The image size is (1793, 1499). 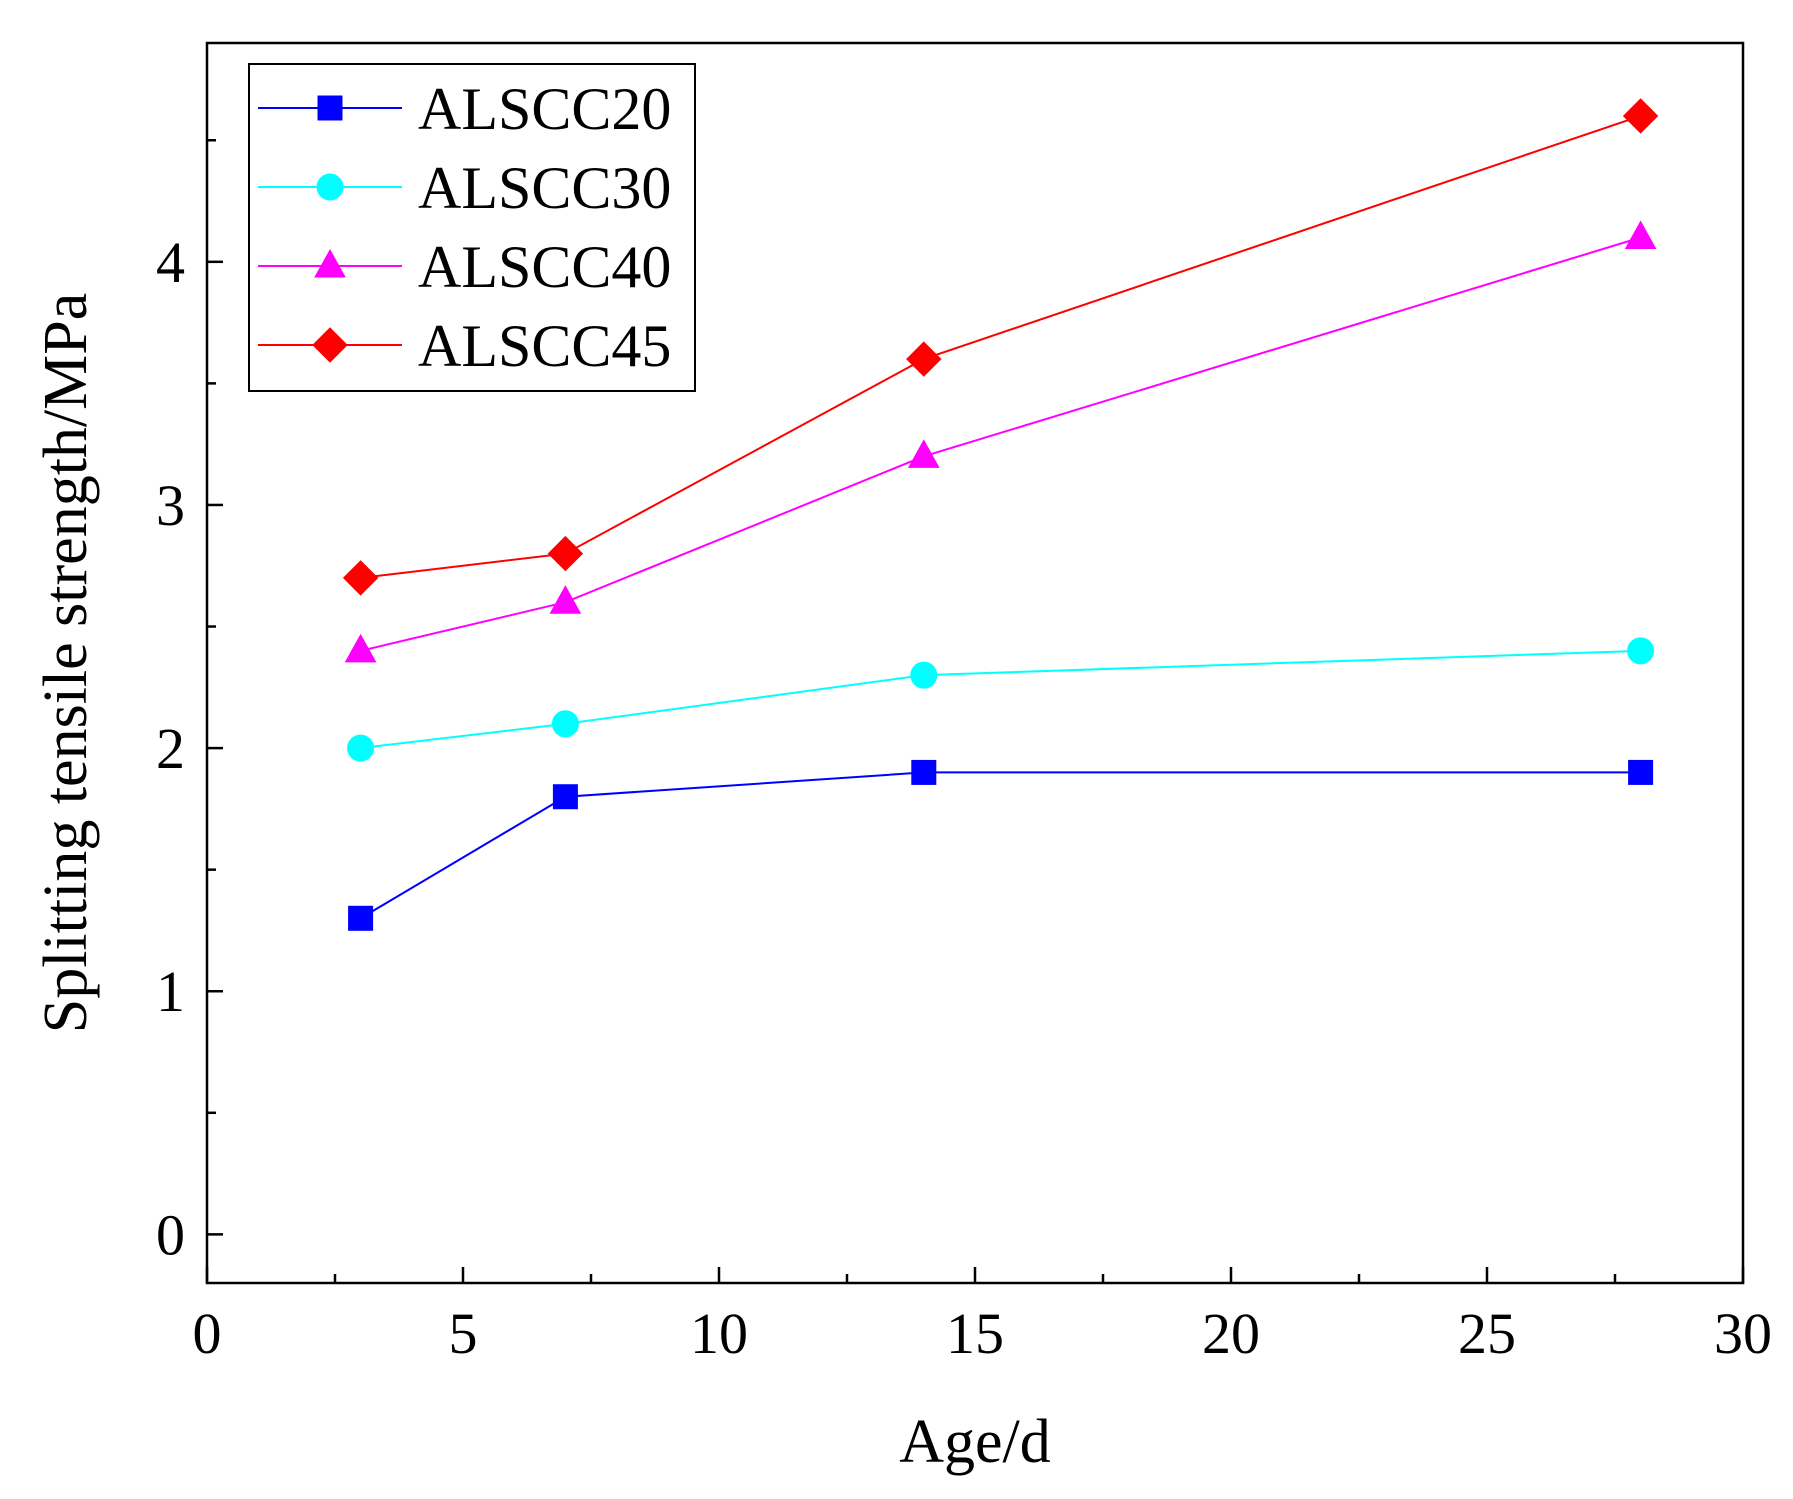 What do you see at coordinates (330, 263) in the screenshot?
I see `legend-marker-alscc40` at bounding box center [330, 263].